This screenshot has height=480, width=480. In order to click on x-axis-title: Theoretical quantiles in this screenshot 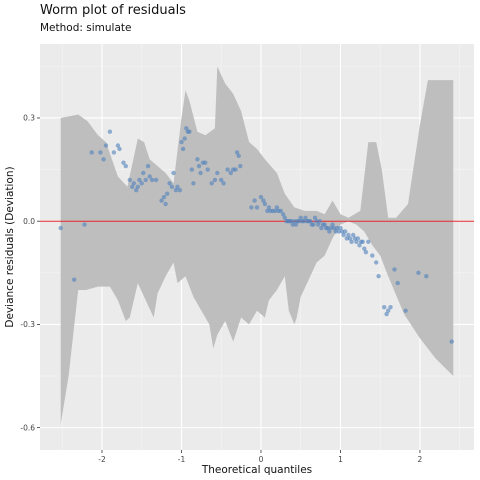, I will do `click(256, 470)`.